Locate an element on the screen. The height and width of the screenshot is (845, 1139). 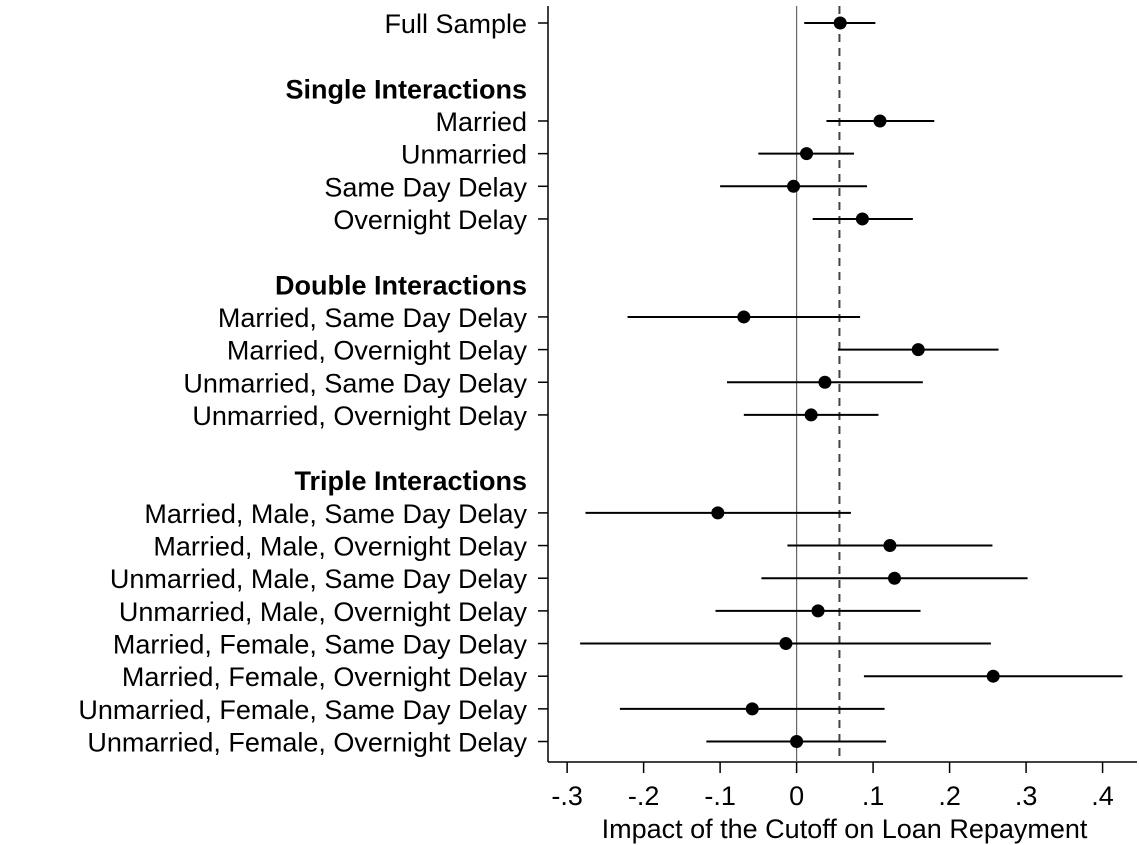
row-label-married-female-same-day-delay: Married, Female, Same Day Delay is located at coordinates (320, 645).